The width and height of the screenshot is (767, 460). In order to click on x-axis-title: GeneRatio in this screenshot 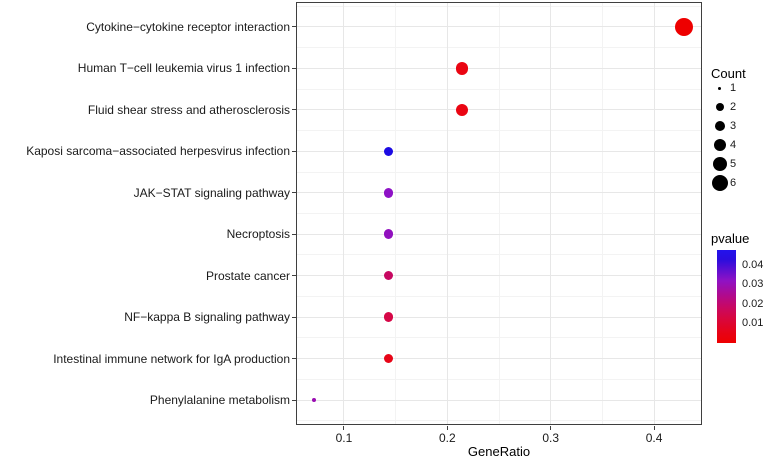, I will do `click(499, 451)`.